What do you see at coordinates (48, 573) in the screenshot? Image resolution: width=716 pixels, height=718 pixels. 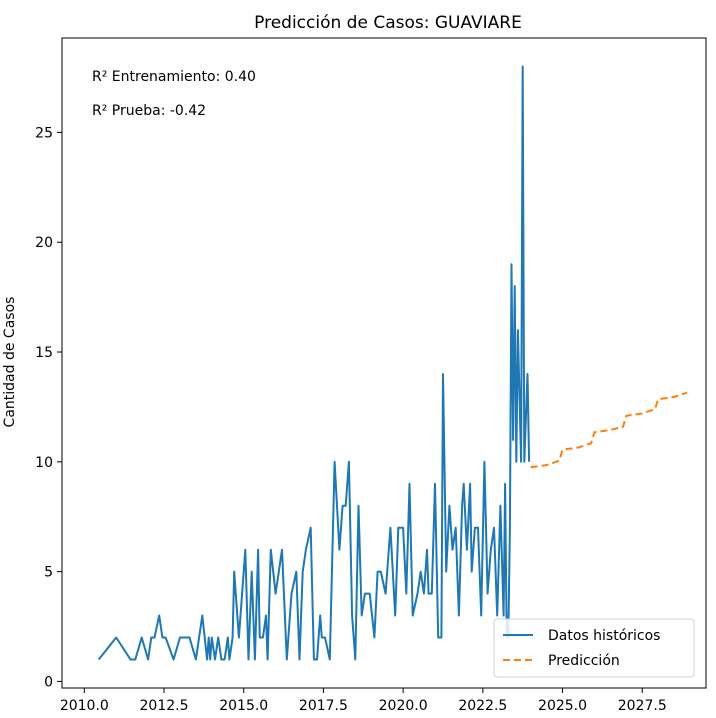 I see `y-tick-label: 5` at bounding box center [48, 573].